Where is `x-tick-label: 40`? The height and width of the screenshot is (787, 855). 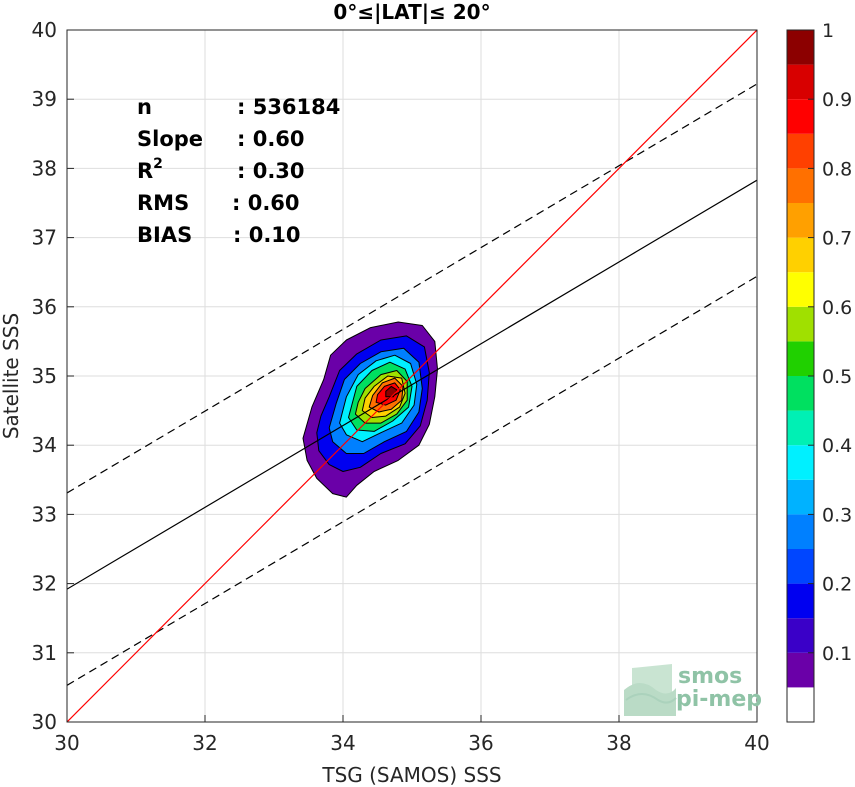 x-tick-label: 40 is located at coordinates (756, 743).